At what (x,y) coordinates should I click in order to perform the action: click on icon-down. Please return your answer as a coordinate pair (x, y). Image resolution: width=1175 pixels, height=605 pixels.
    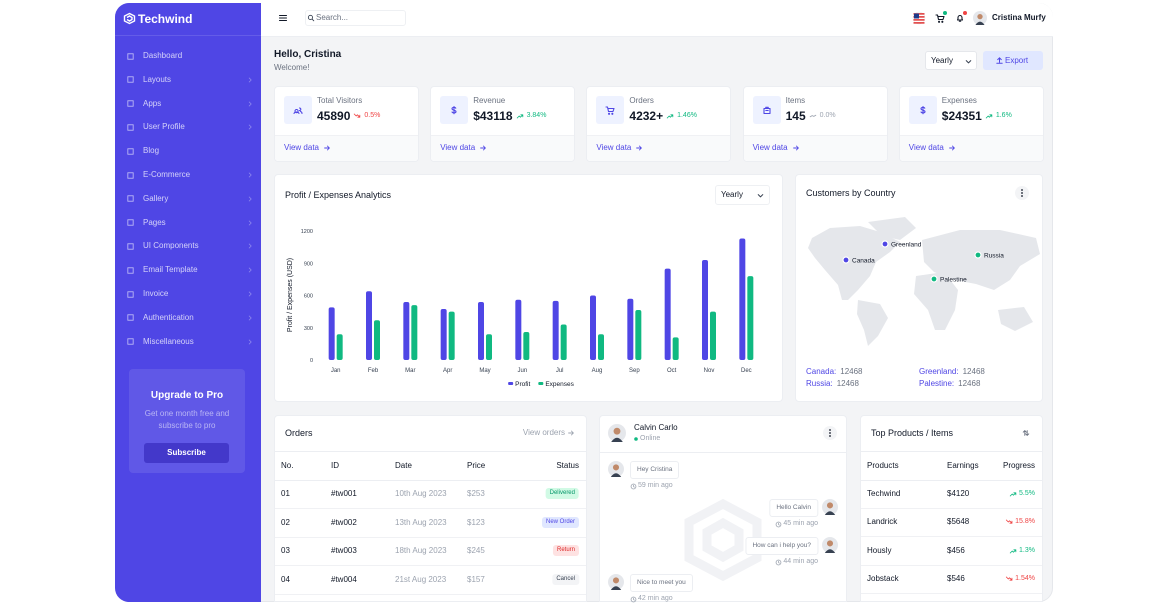
    Looking at the image, I should click on (1009, 578).